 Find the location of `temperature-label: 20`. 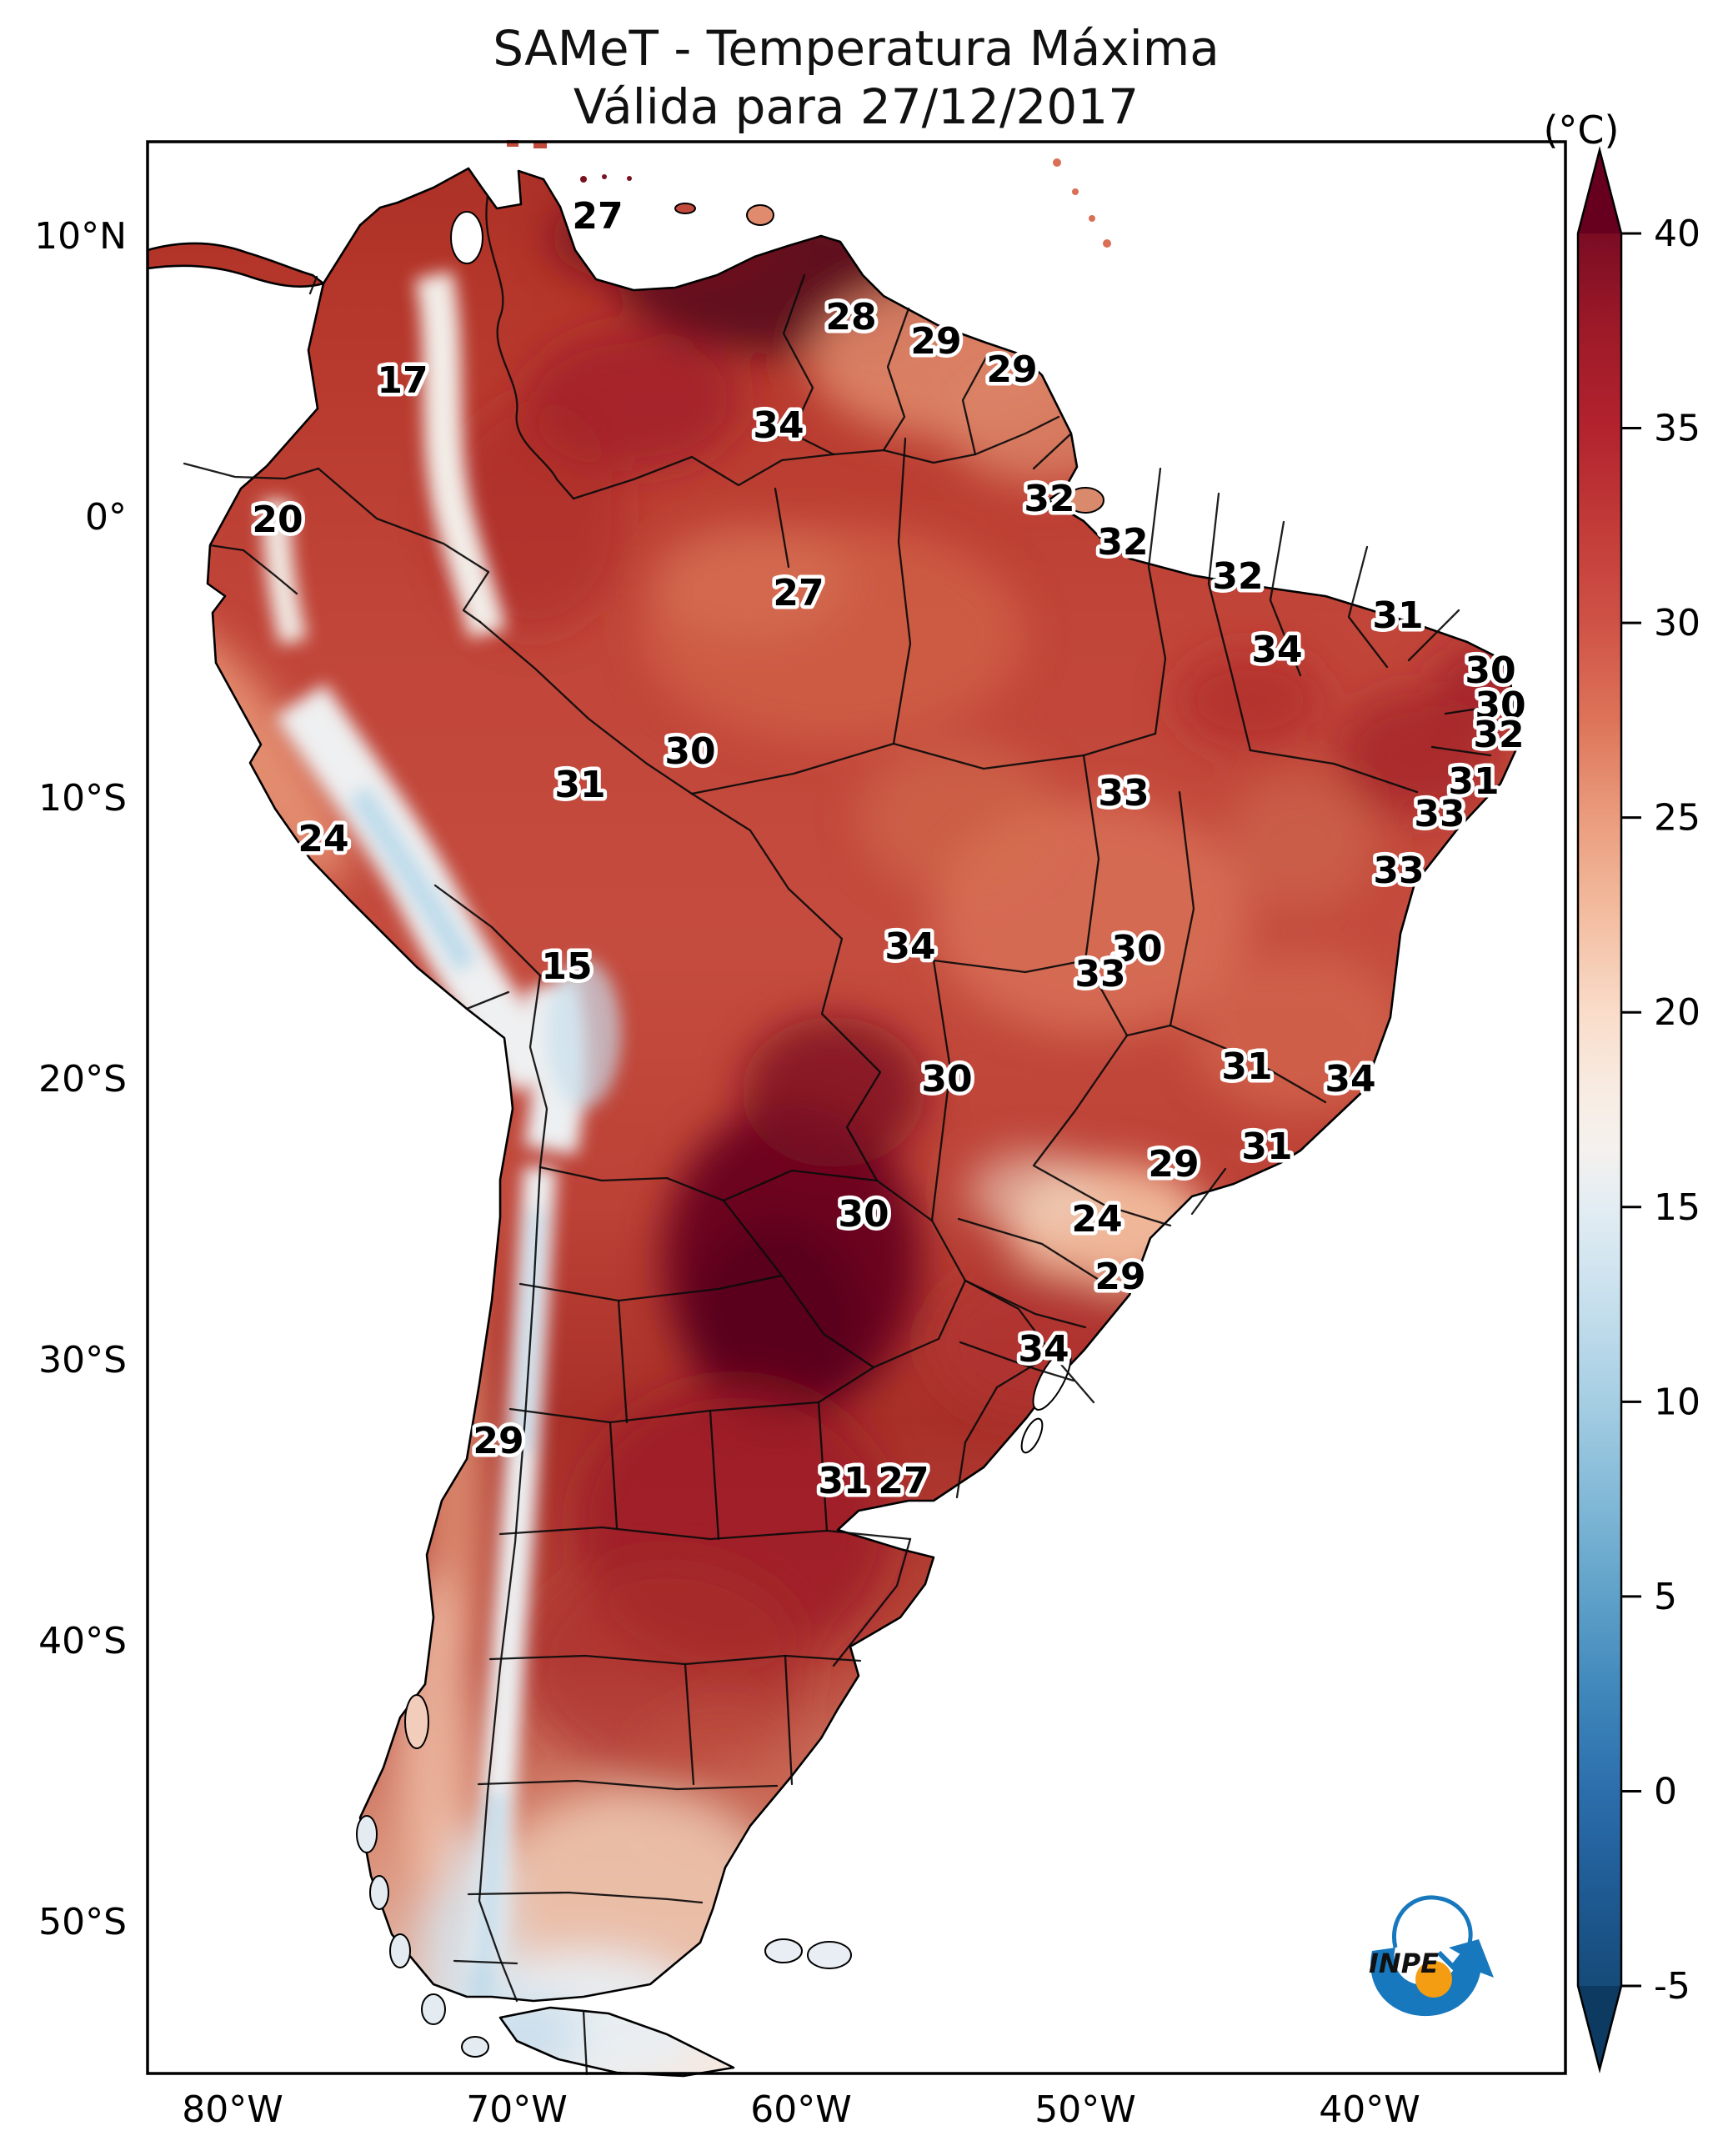

temperature-label: 20 is located at coordinates (277, 520).